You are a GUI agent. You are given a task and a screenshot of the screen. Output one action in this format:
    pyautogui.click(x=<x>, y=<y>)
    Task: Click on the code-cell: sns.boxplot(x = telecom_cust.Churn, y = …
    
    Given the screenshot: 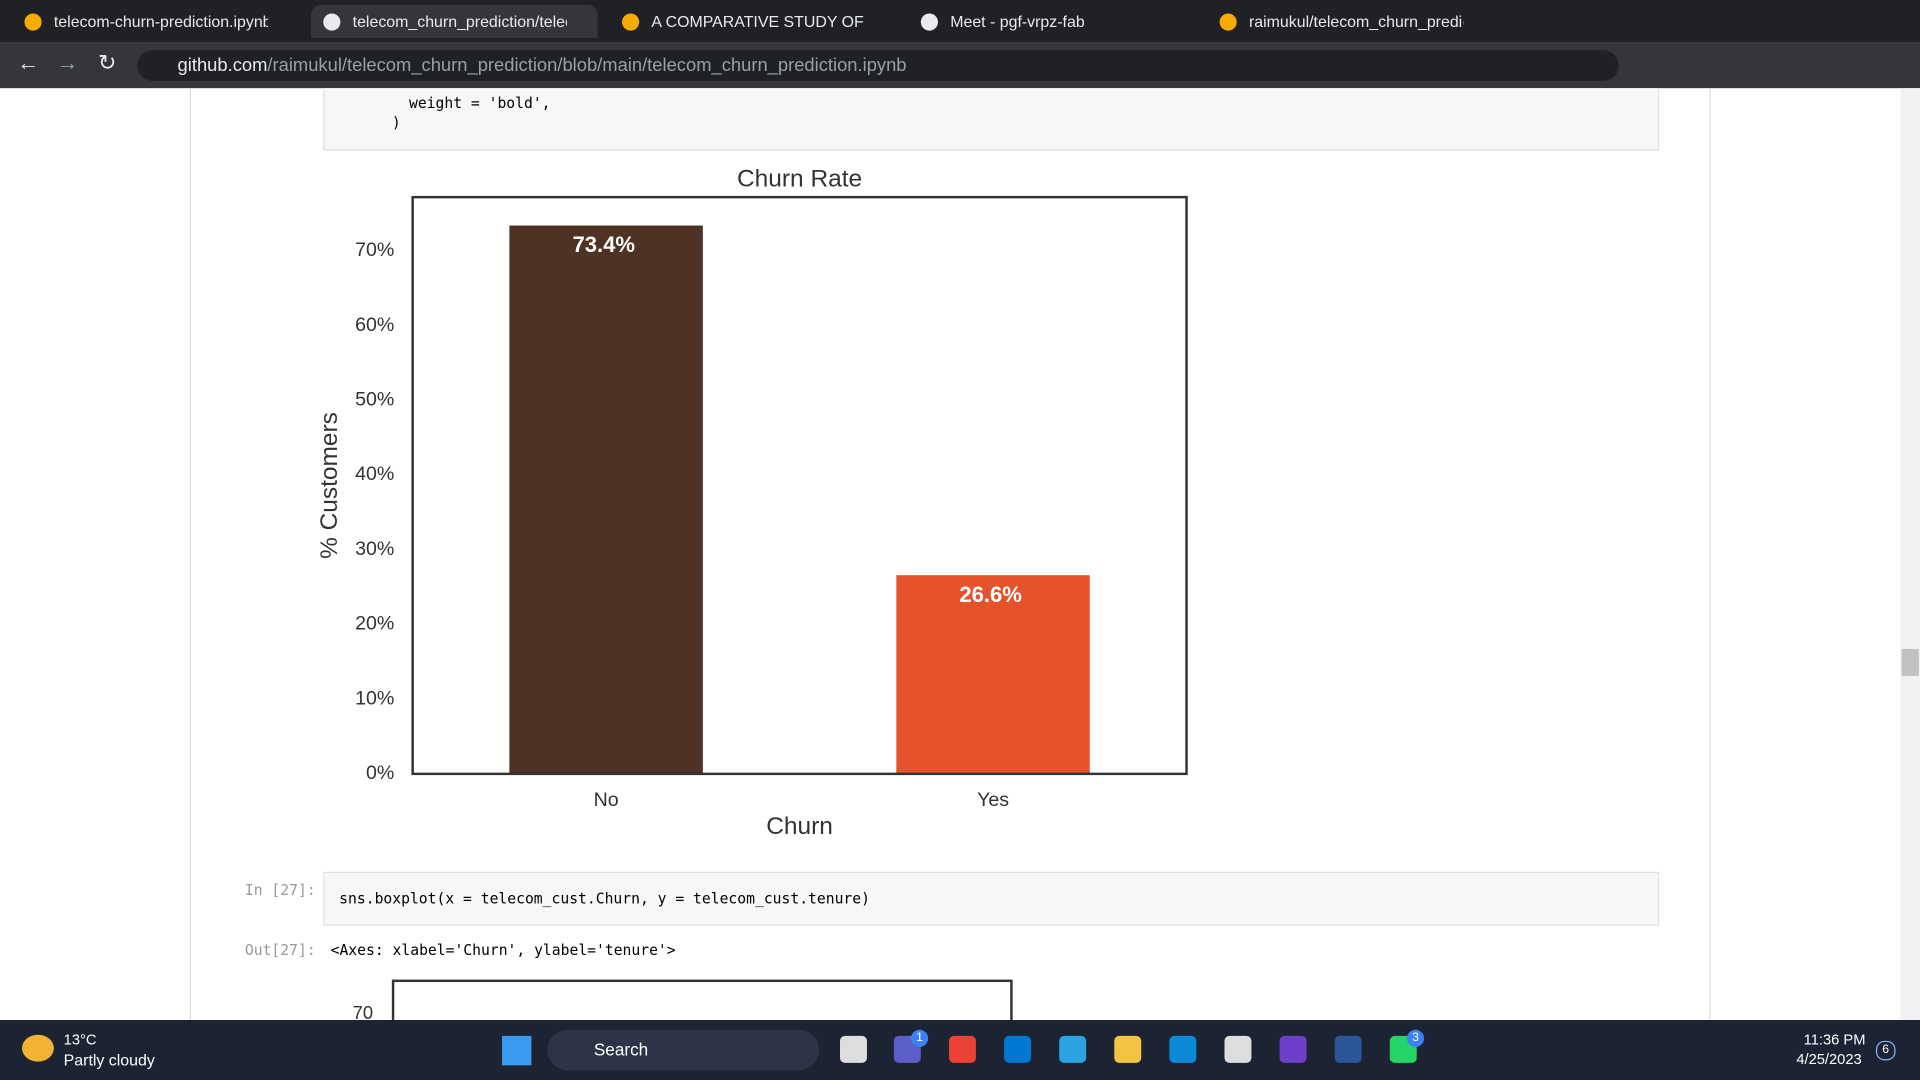 What is the action you would take?
    pyautogui.click(x=991, y=898)
    